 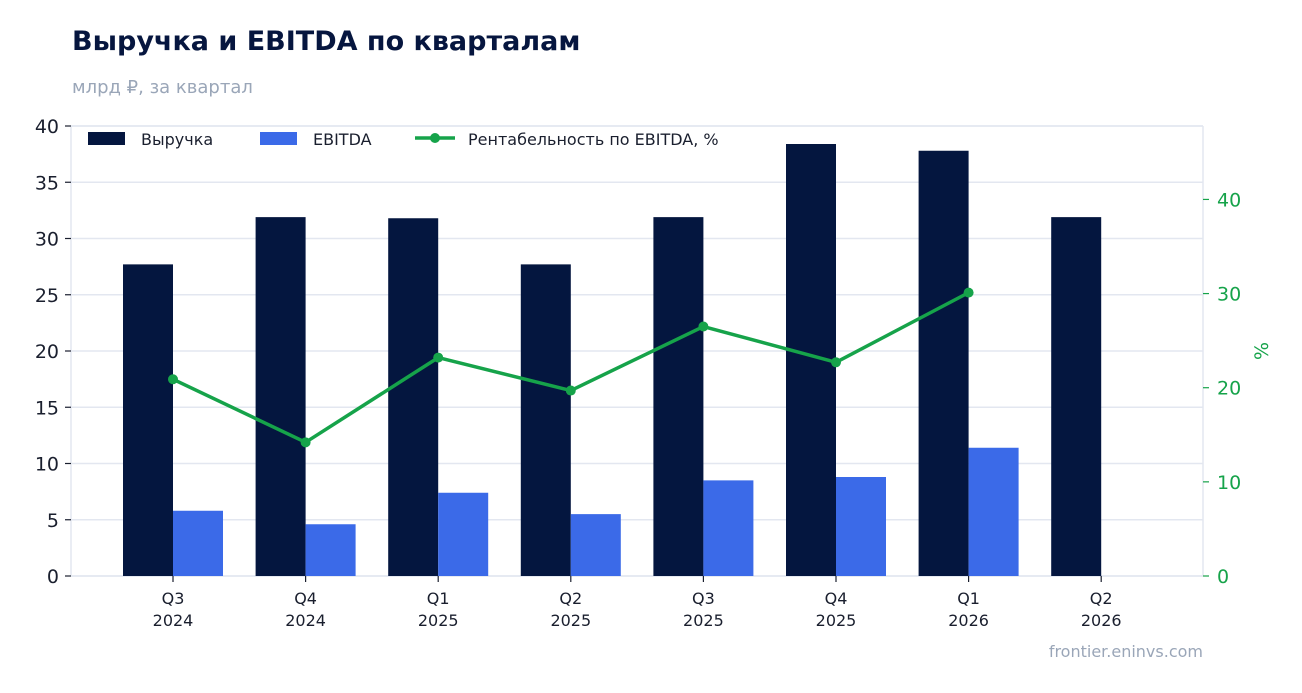 I want to click on chart-subtitle: млрд ₽, за квартал, so click(x=162, y=87).